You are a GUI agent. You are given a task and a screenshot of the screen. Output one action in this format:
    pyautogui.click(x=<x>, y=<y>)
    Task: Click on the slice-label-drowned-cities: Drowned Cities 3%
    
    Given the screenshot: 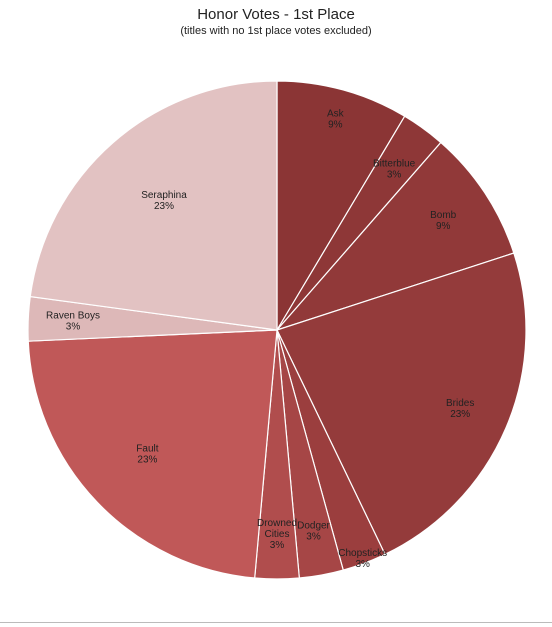 What is the action you would take?
    pyautogui.click(x=277, y=534)
    